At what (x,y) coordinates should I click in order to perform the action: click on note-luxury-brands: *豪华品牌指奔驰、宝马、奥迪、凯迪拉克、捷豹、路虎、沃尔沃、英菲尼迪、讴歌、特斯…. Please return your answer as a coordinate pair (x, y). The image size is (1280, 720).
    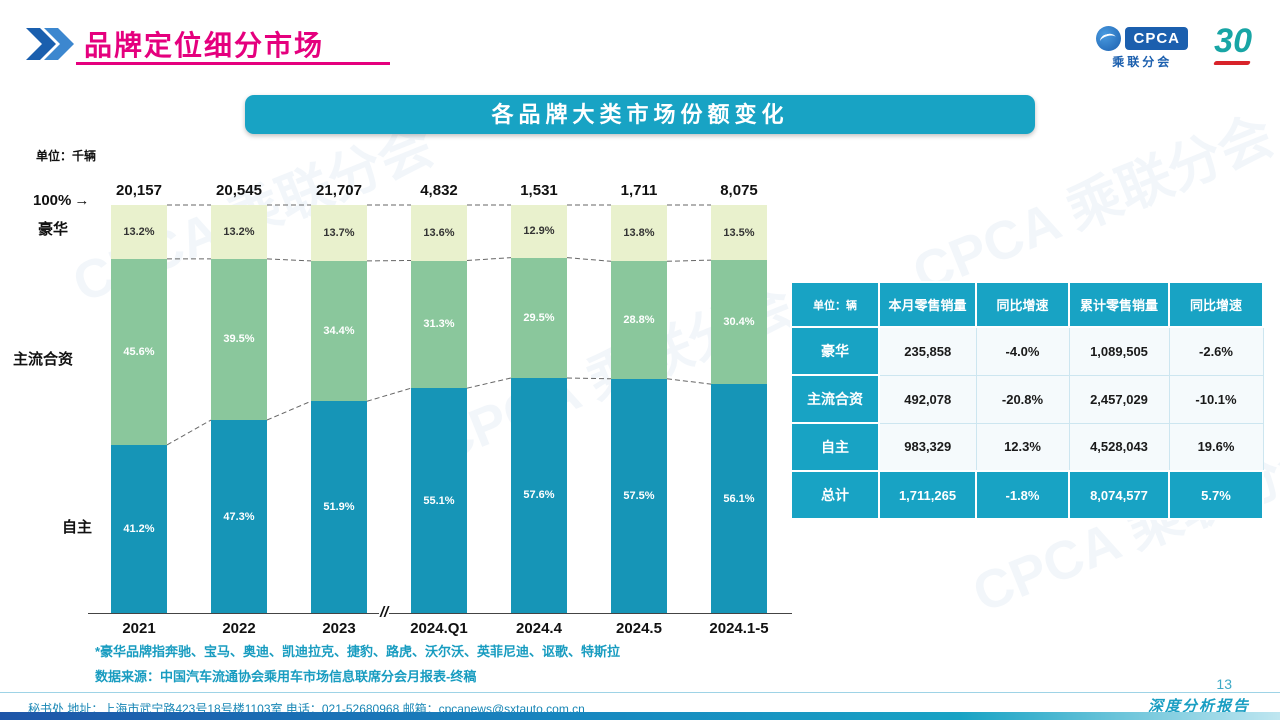
    Looking at the image, I should click on (358, 651).